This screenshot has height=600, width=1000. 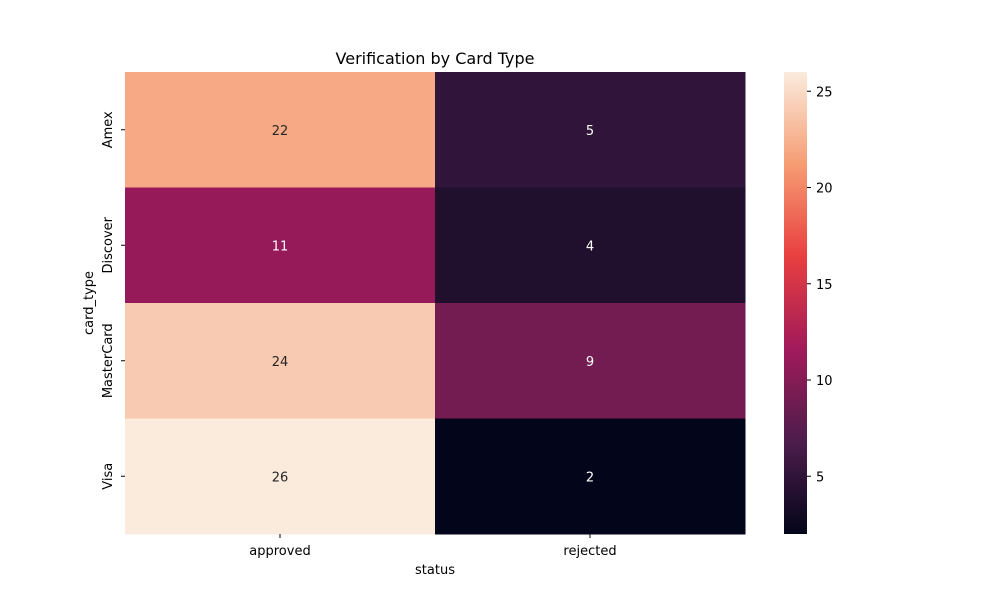 What do you see at coordinates (435, 58) in the screenshot?
I see `chart-title: Verification by Card Type` at bounding box center [435, 58].